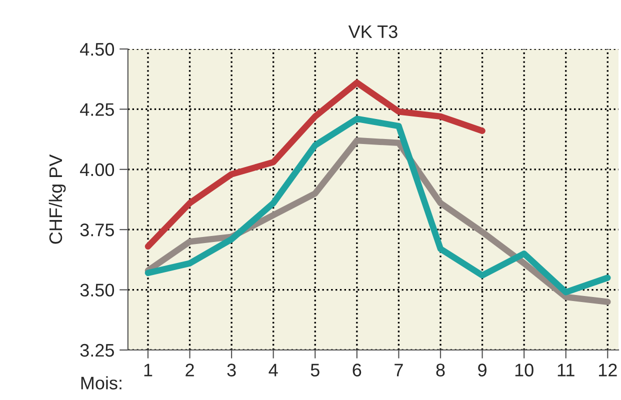 The height and width of the screenshot is (400, 621). What do you see at coordinates (97, 290) in the screenshot?
I see `y-tick-label: 3.50` at bounding box center [97, 290].